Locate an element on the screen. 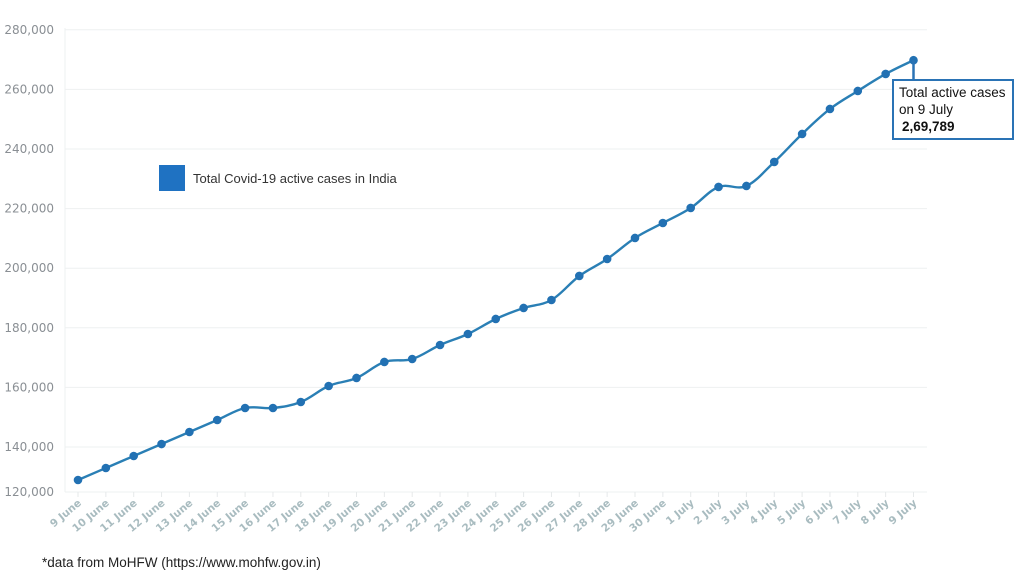 The width and height of the screenshot is (1024, 576). x-tick-label: 2 July is located at coordinates (708, 512).